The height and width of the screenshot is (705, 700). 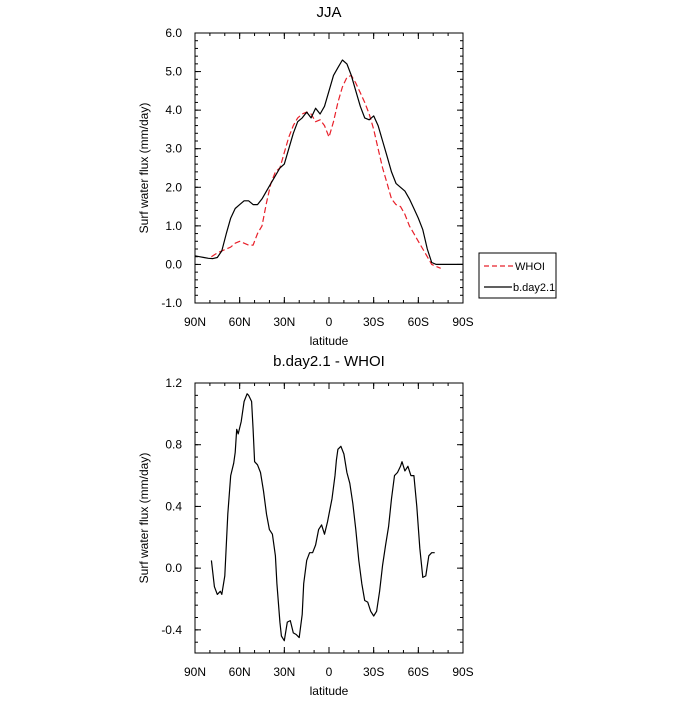 What do you see at coordinates (329, 361) in the screenshot?
I see `chart-title: b.day2.1 - WHOI` at bounding box center [329, 361].